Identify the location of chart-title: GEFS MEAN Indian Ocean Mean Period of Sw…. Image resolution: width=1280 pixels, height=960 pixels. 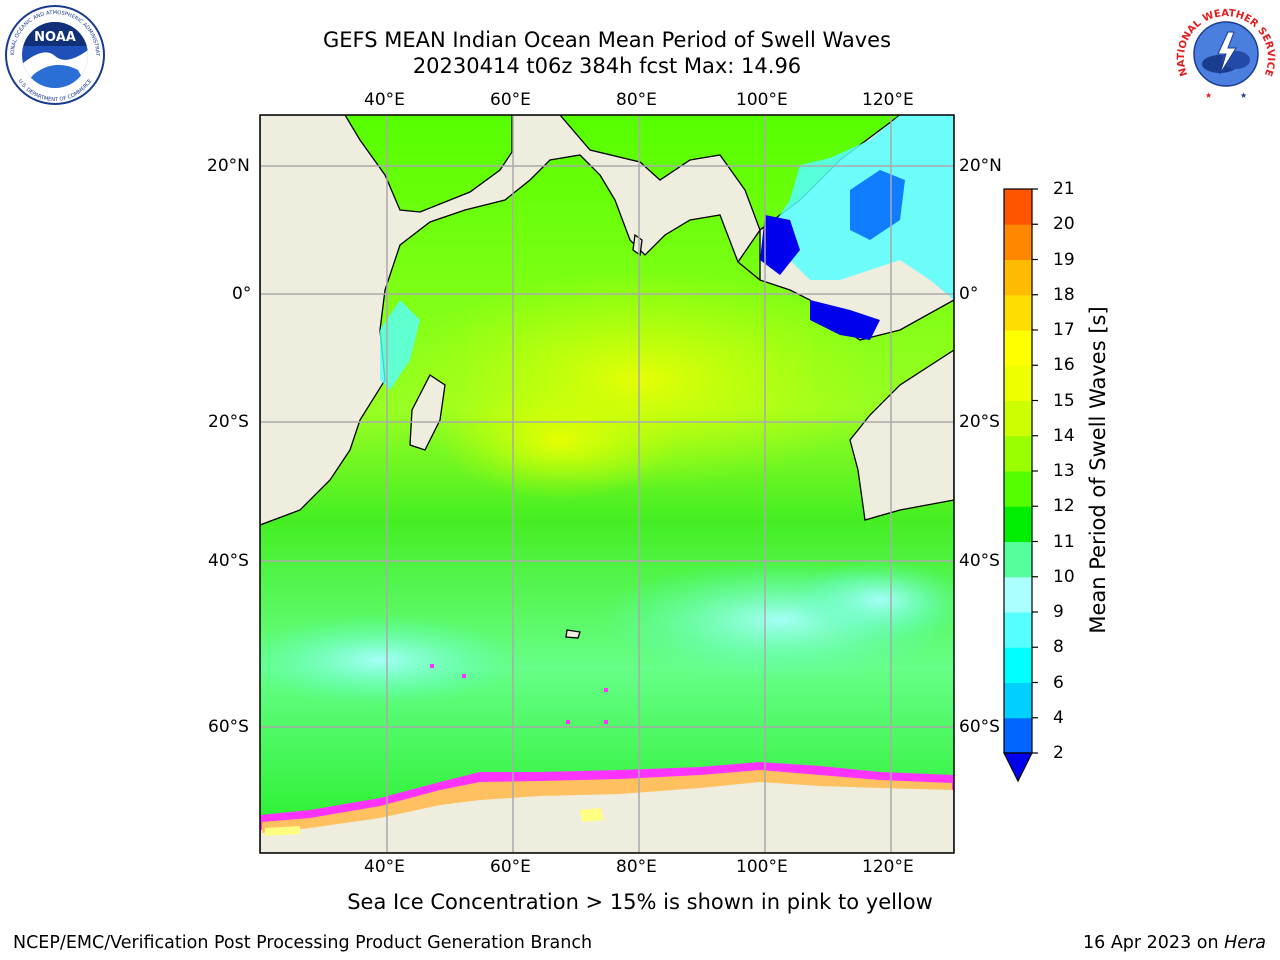
(607, 40).